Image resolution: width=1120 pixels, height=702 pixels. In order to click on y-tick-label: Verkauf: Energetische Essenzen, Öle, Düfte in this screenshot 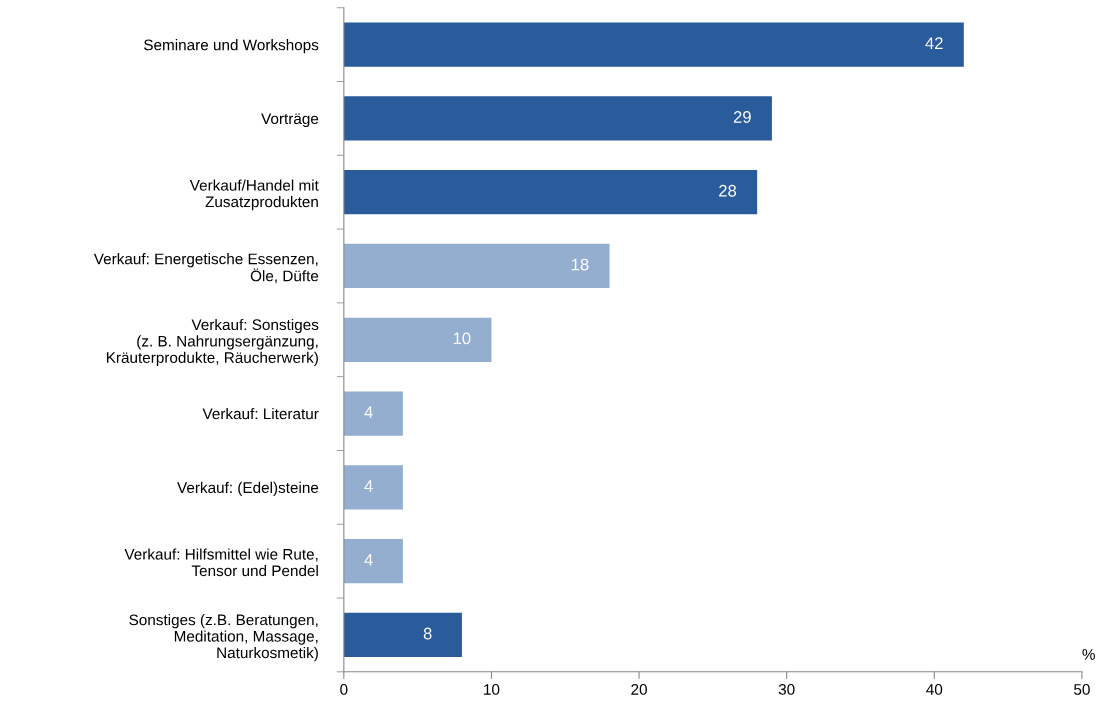, I will do `click(206, 268)`.